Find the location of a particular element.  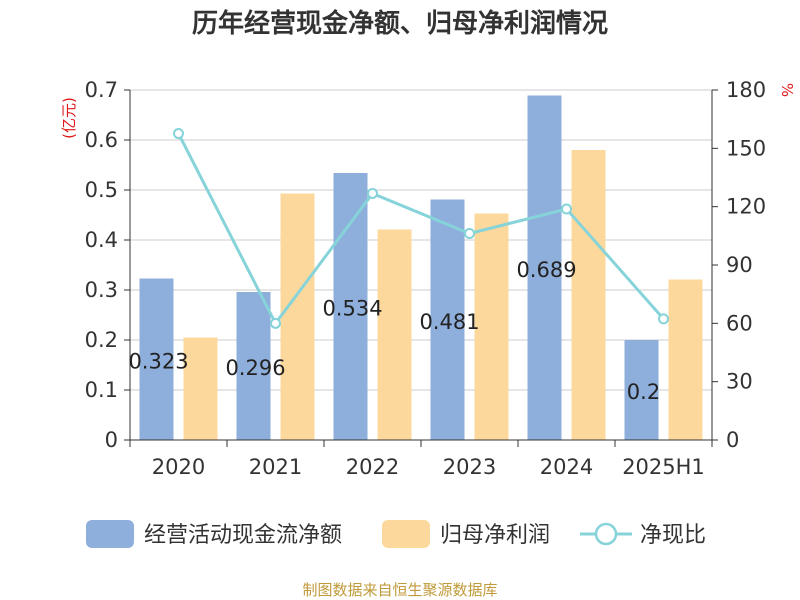

legend: 经营活动现金流净额 归母净利润 净现比 is located at coordinates (396, 534).